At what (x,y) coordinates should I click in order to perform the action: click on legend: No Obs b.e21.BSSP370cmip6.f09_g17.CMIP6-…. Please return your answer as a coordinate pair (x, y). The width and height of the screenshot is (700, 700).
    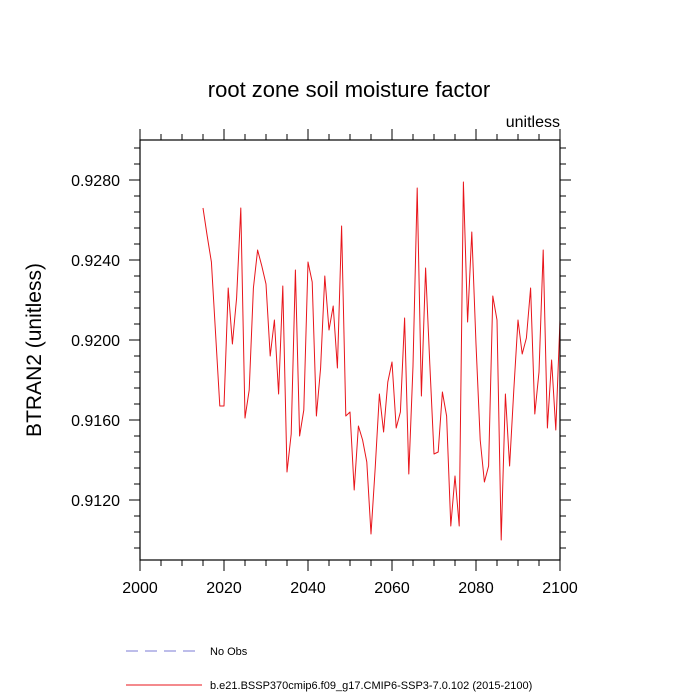
    Looking at the image, I should click on (329, 669).